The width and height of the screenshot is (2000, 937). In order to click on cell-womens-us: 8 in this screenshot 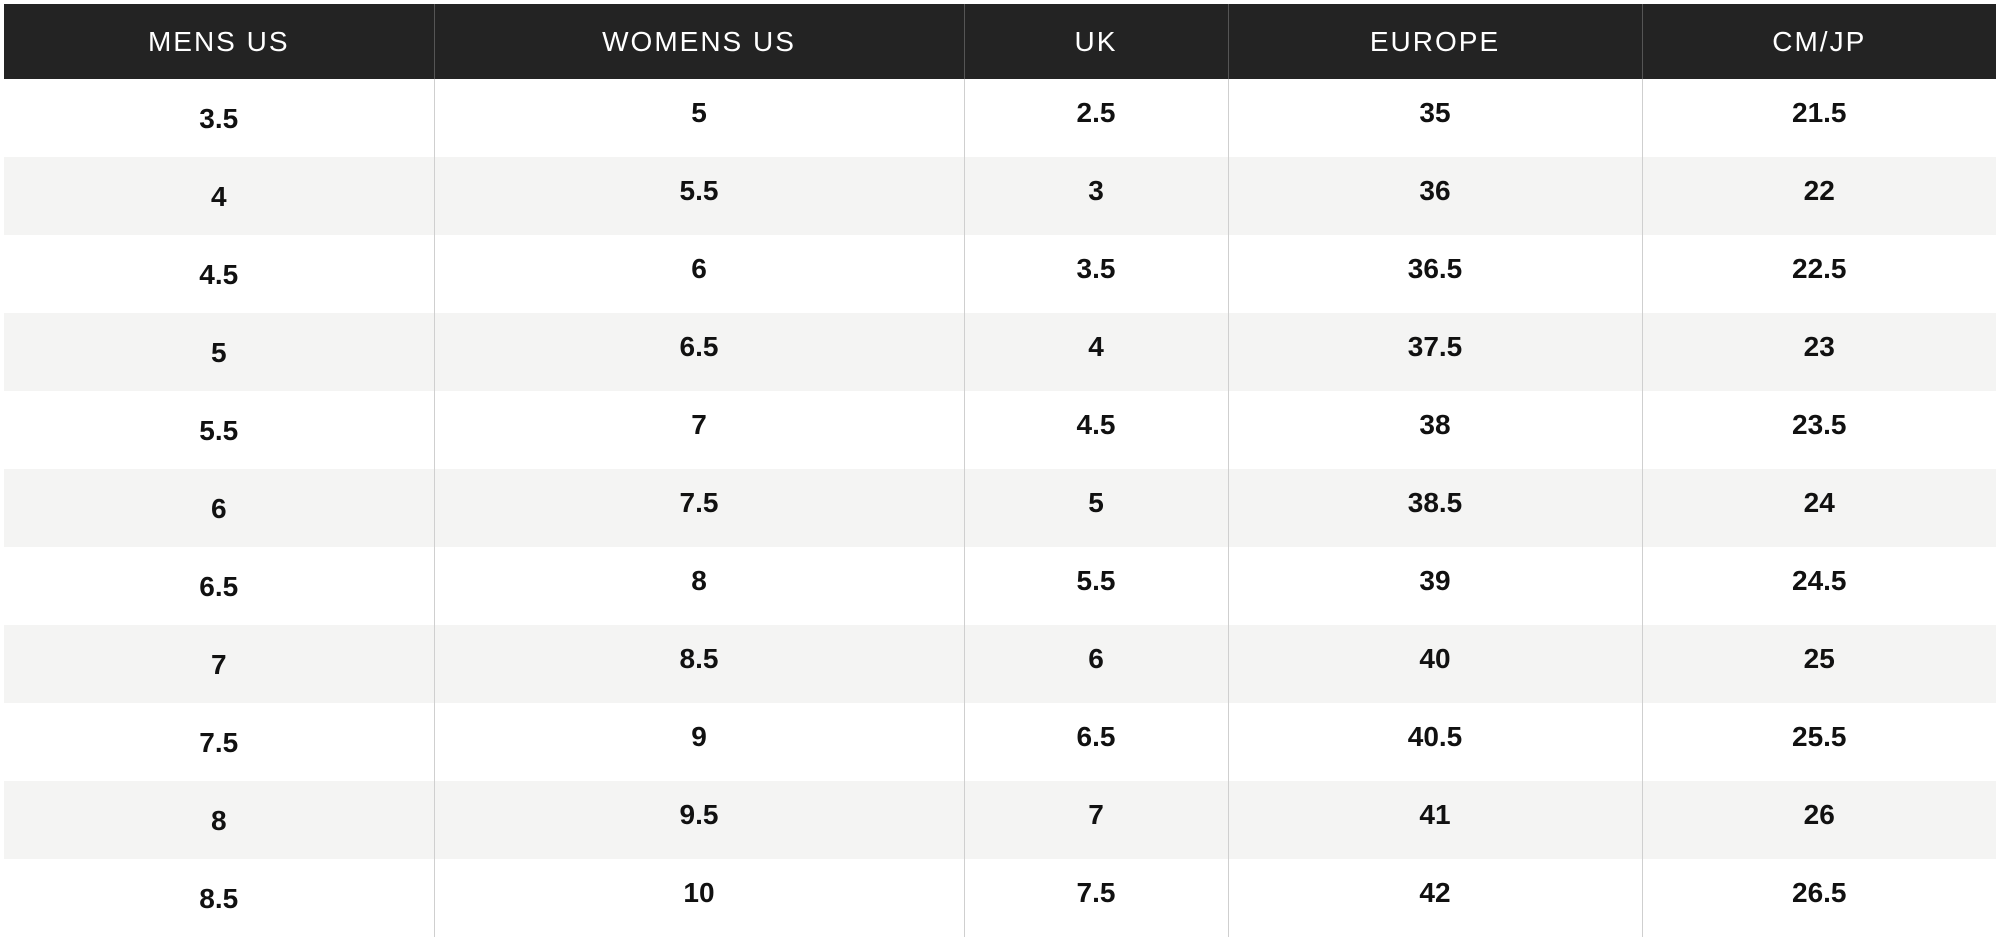, I will do `click(699, 586)`.